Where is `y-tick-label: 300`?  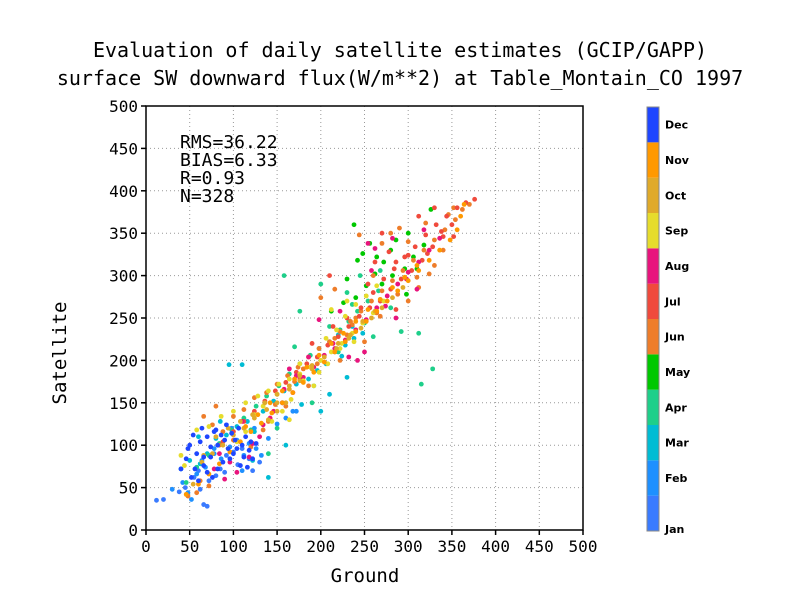 y-tick-label: 300 is located at coordinates (123, 276).